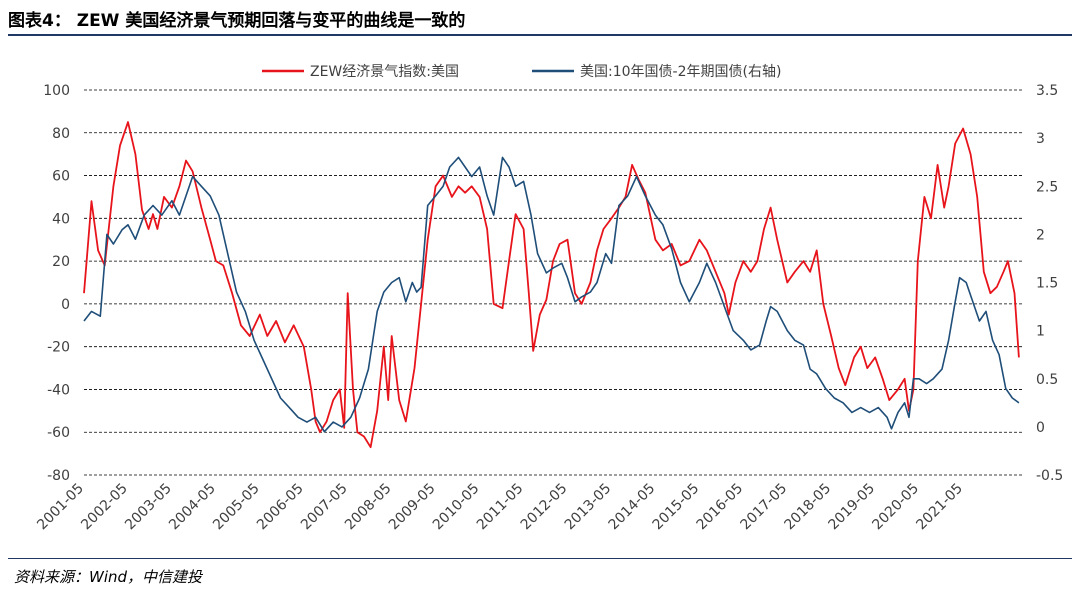  I want to click on right-tick-label: -0.5, so click(1049, 476).